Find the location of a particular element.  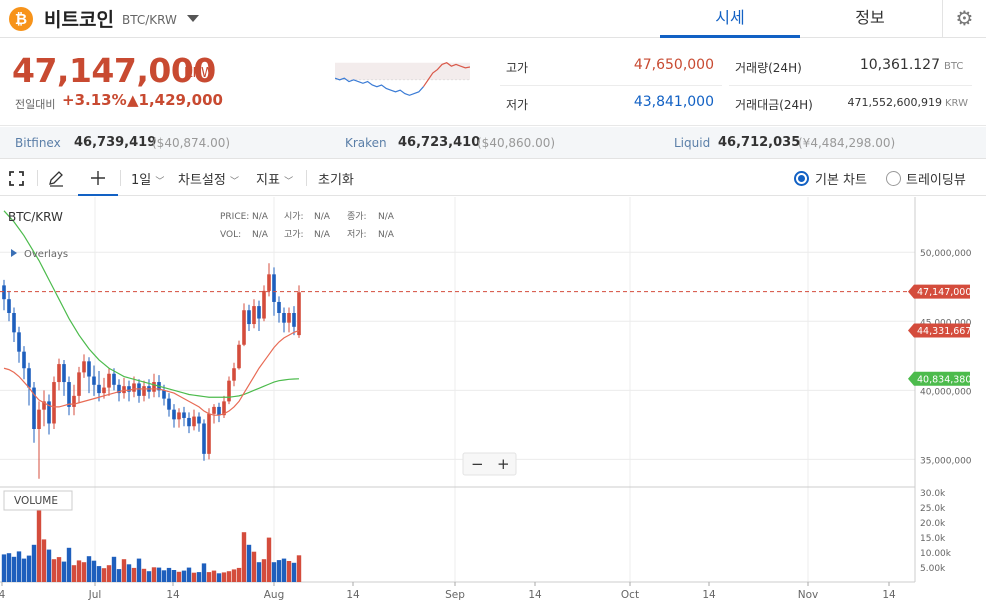

svg-text: 40,834,380 is located at coordinates (944, 379).